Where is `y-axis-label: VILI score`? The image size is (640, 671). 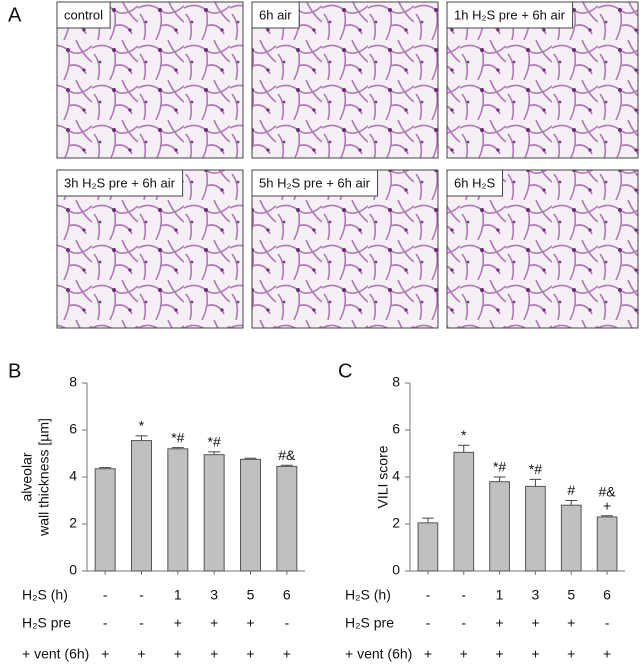
y-axis-label: VILI score is located at coordinates (383, 476).